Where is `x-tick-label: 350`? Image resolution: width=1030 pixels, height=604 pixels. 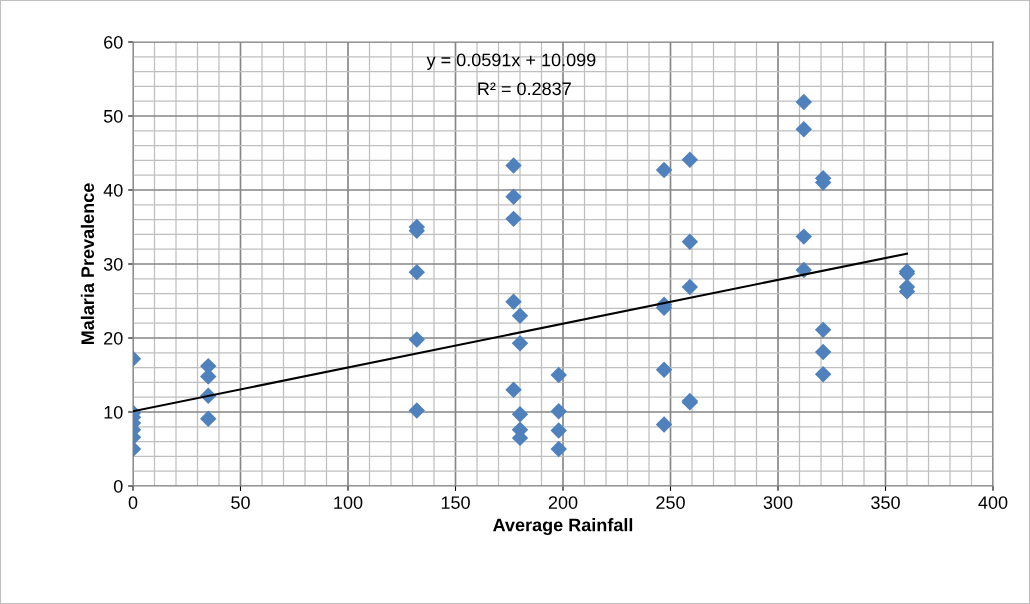
x-tick-label: 350 is located at coordinates (885, 502).